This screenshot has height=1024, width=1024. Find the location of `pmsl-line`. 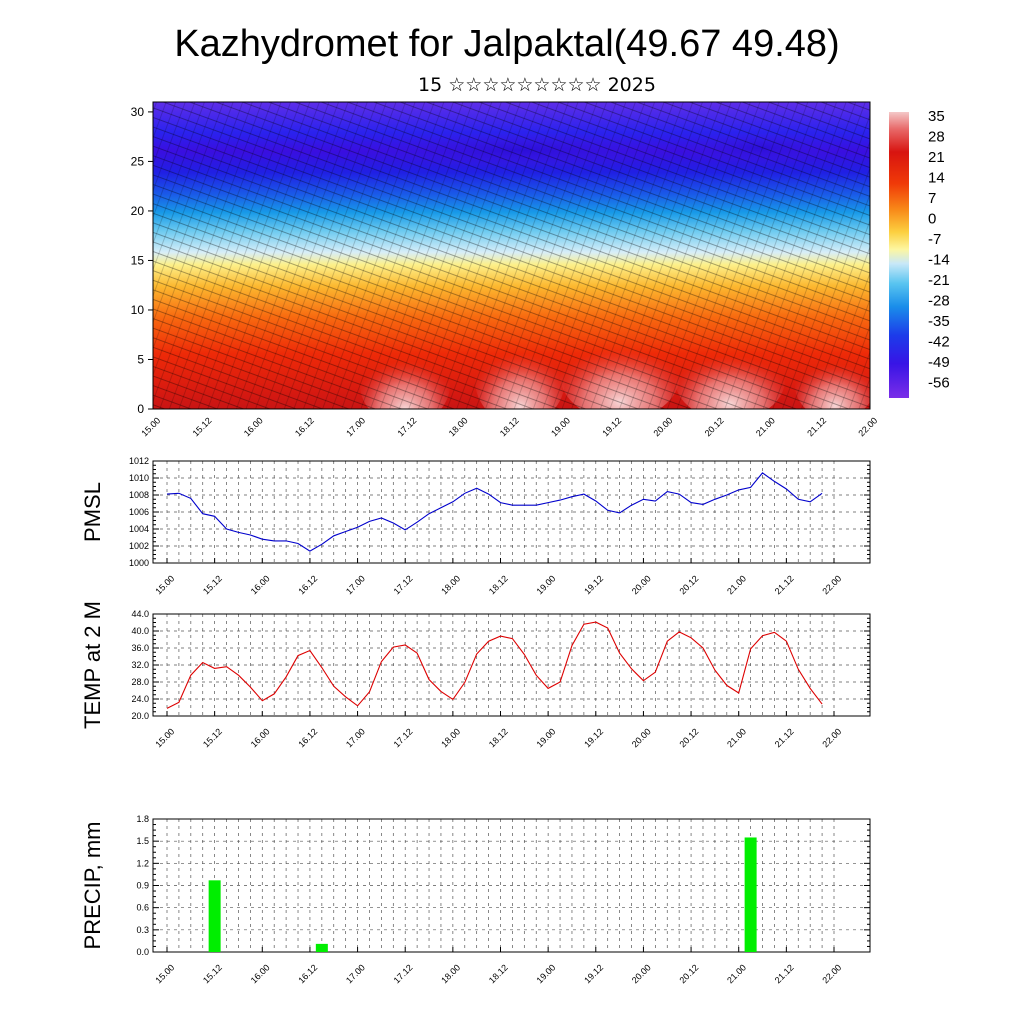

pmsl-line is located at coordinates (494, 512).